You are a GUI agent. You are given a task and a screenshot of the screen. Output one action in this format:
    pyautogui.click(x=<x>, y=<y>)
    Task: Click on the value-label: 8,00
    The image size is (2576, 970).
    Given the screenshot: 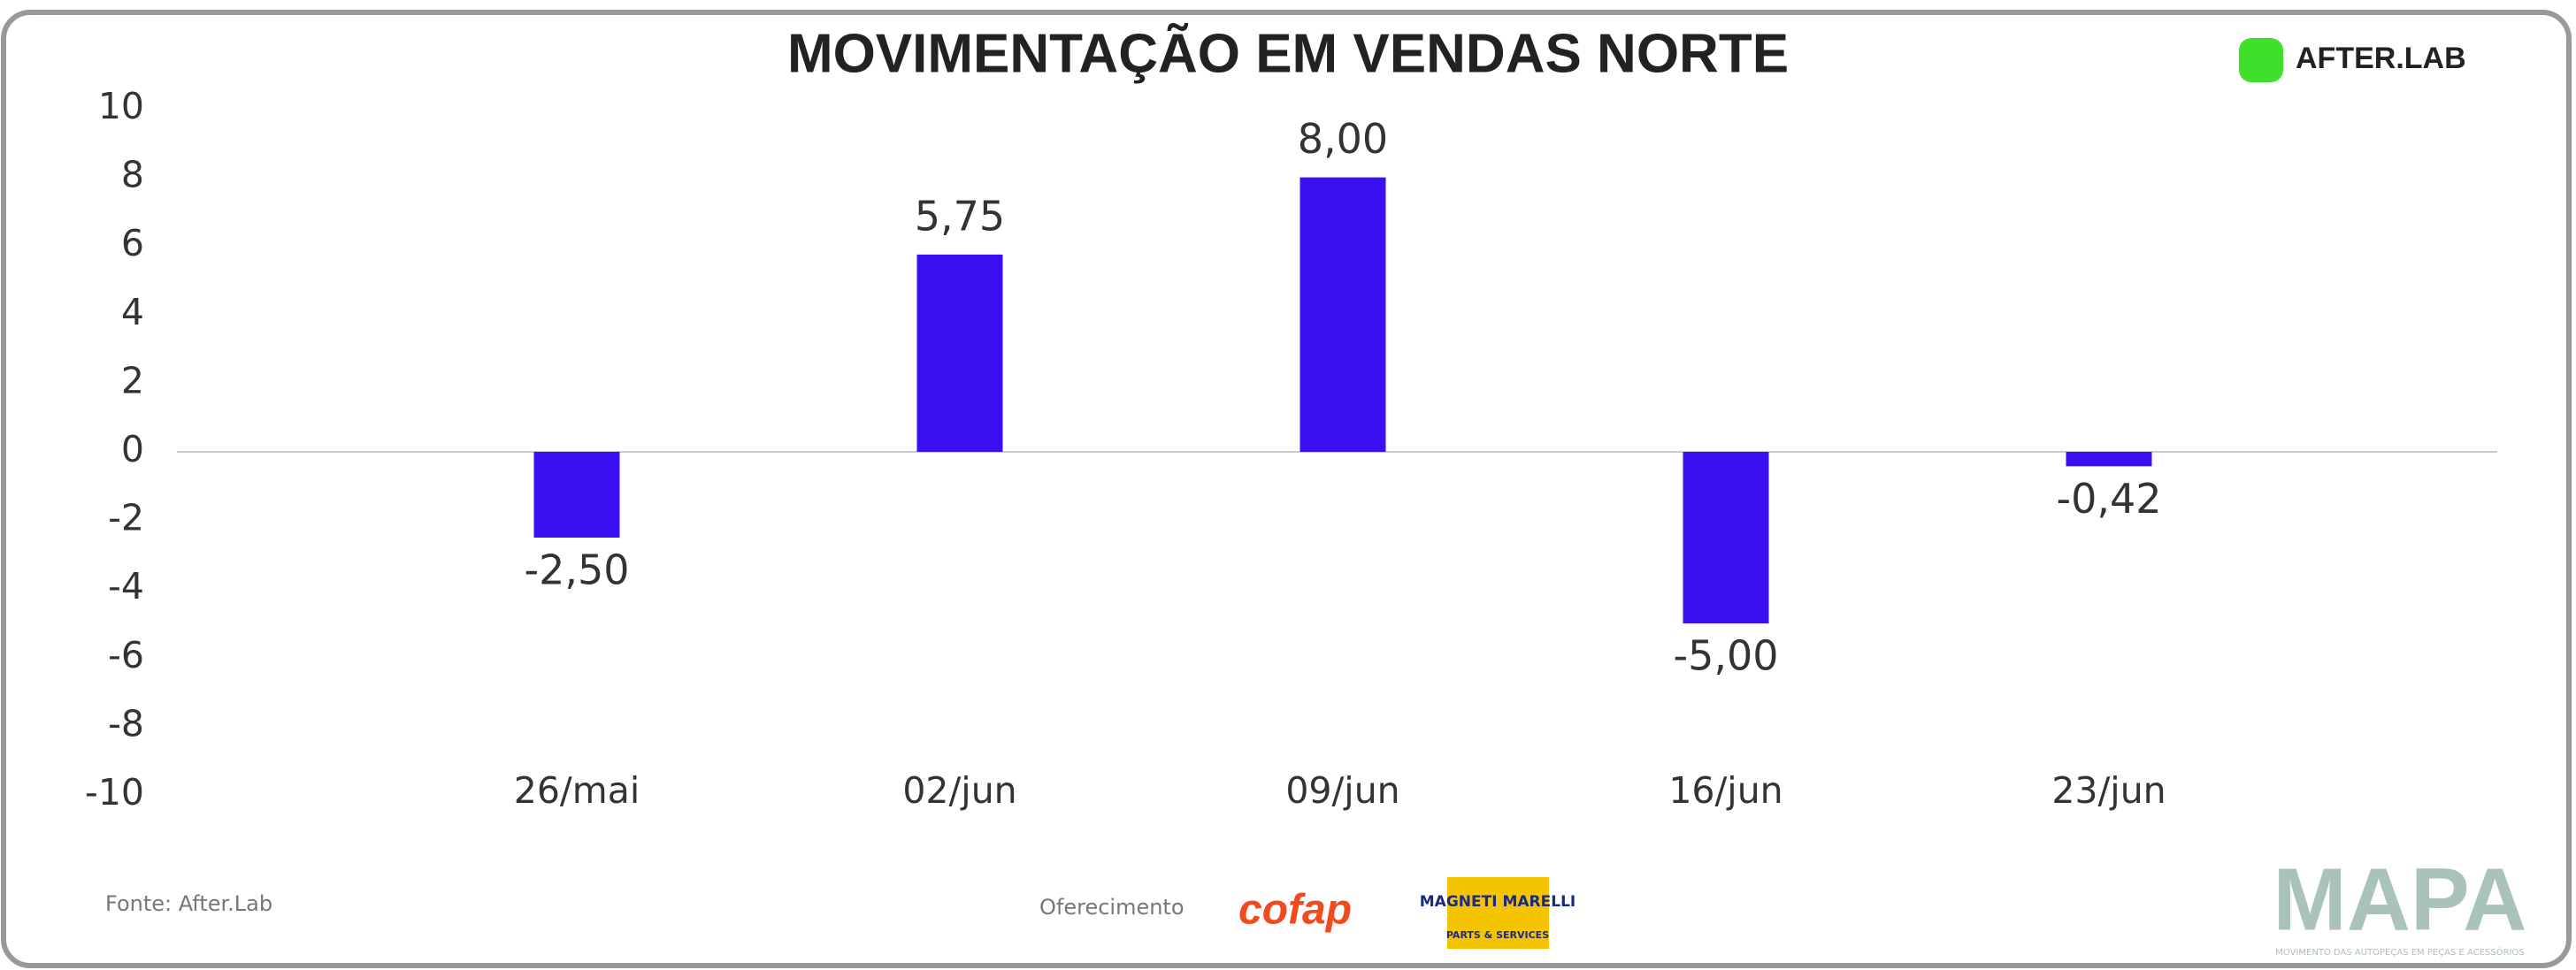 What is the action you would take?
    pyautogui.click(x=1343, y=139)
    